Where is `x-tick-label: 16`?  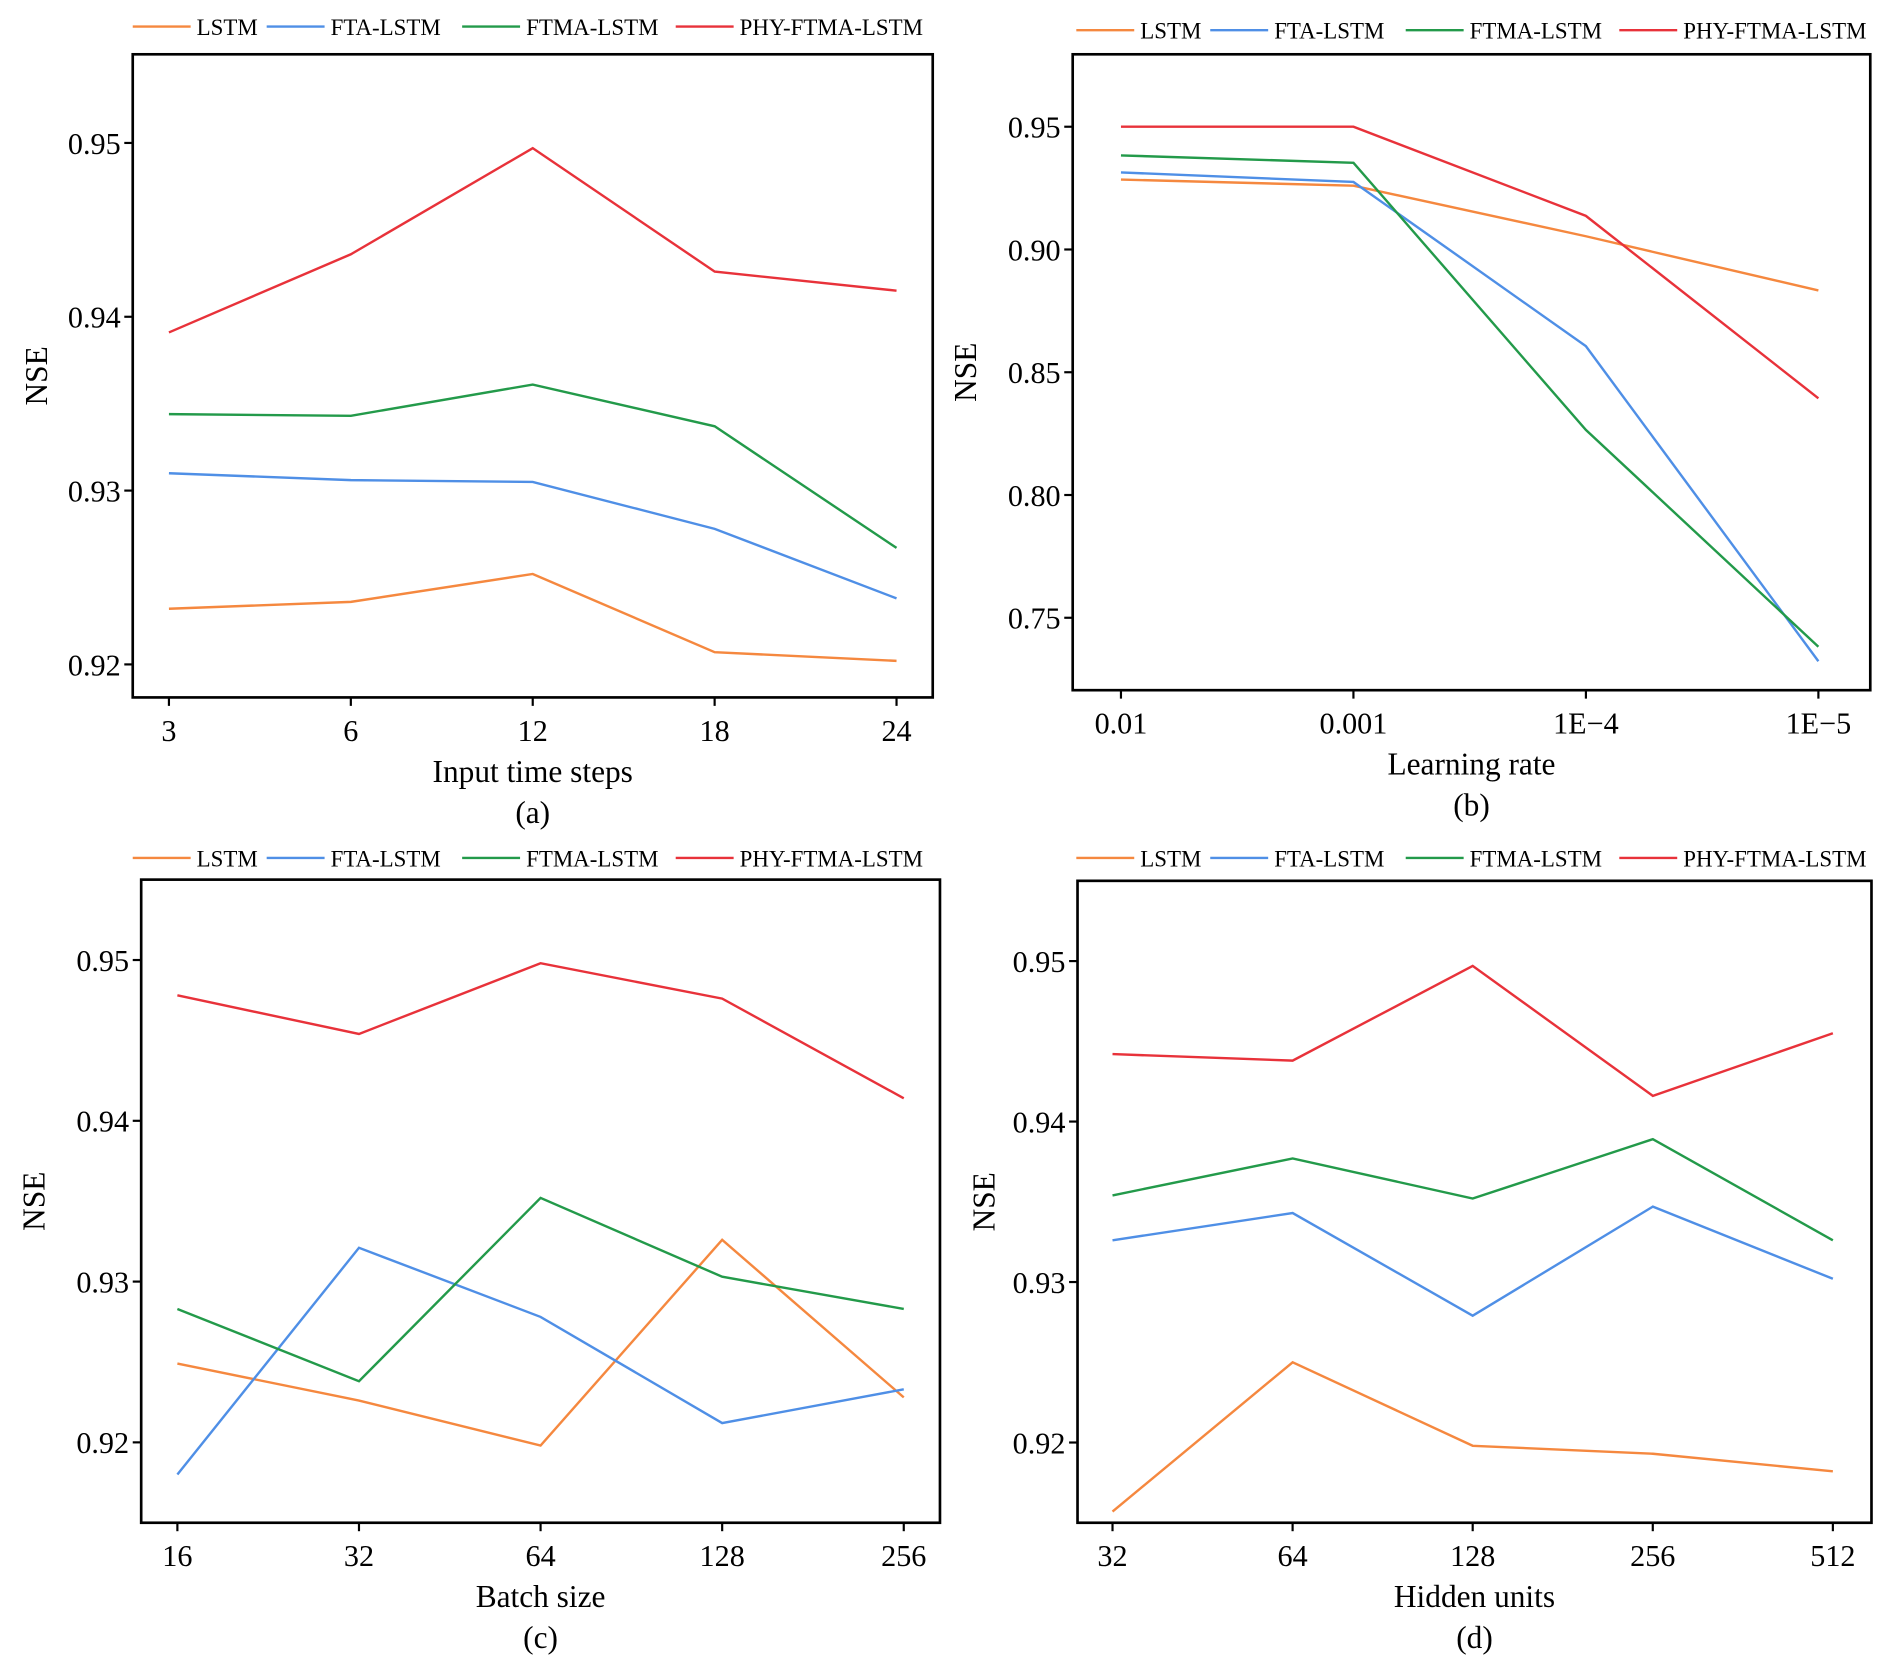 x-tick-label: 16 is located at coordinates (177, 1556).